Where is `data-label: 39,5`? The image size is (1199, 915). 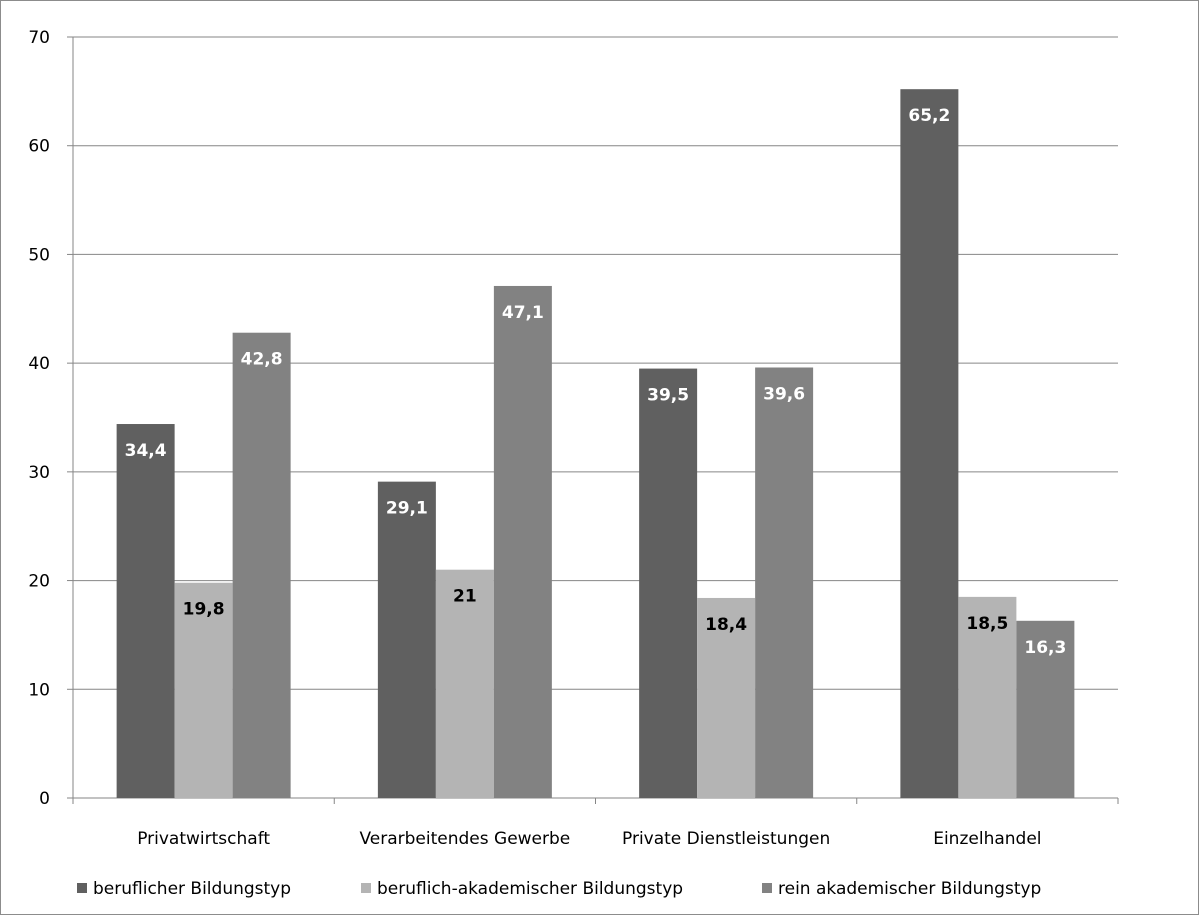
data-label: 39,5 is located at coordinates (668, 396).